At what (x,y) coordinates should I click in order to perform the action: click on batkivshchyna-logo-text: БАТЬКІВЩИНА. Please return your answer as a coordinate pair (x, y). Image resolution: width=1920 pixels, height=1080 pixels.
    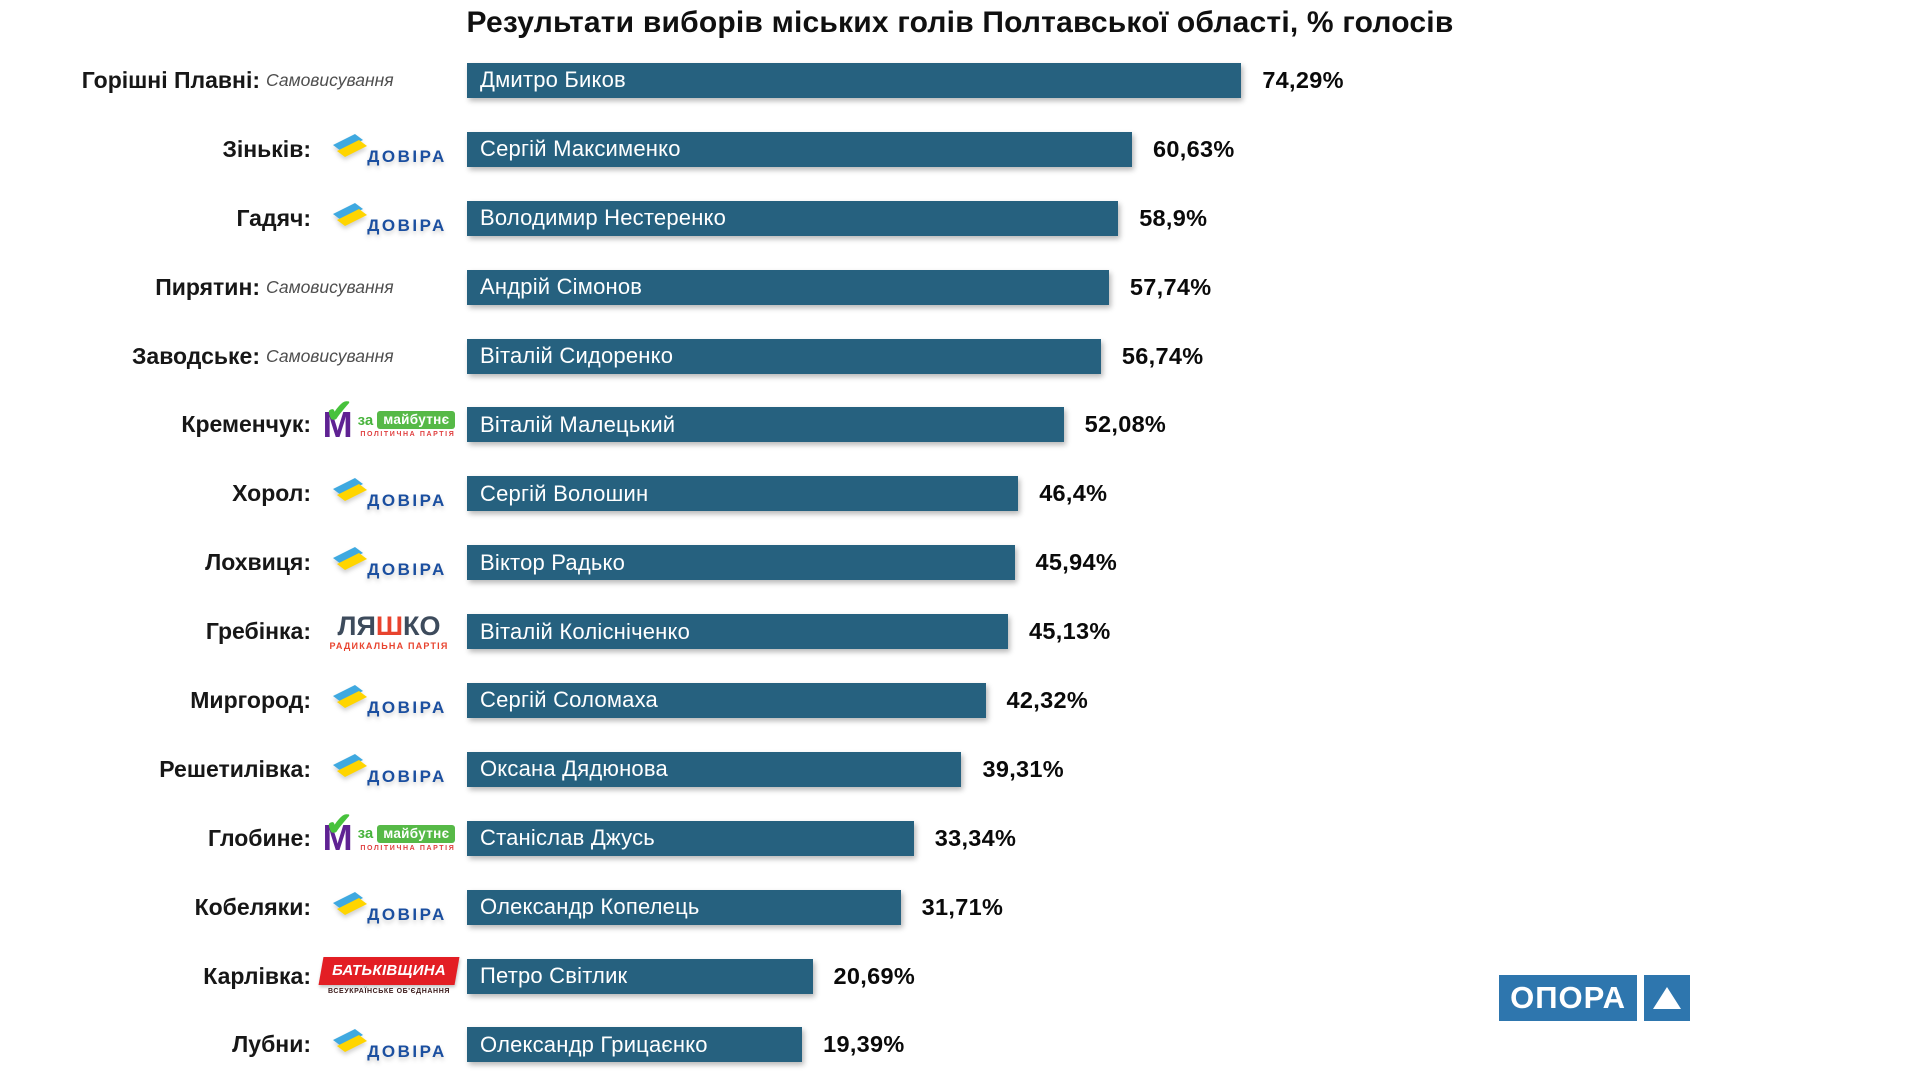
    Looking at the image, I should click on (389, 971).